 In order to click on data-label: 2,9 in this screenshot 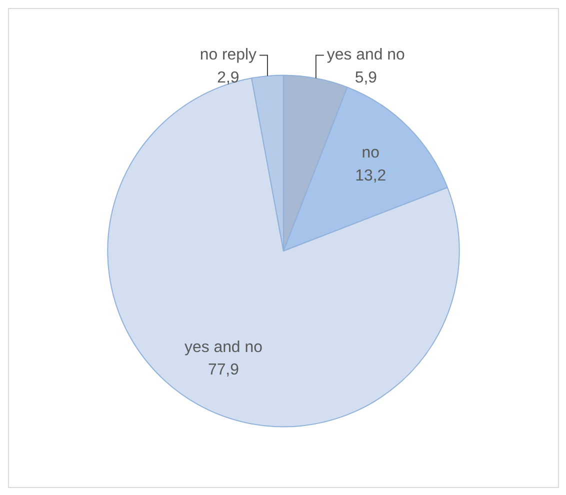, I will do `click(228, 78)`.